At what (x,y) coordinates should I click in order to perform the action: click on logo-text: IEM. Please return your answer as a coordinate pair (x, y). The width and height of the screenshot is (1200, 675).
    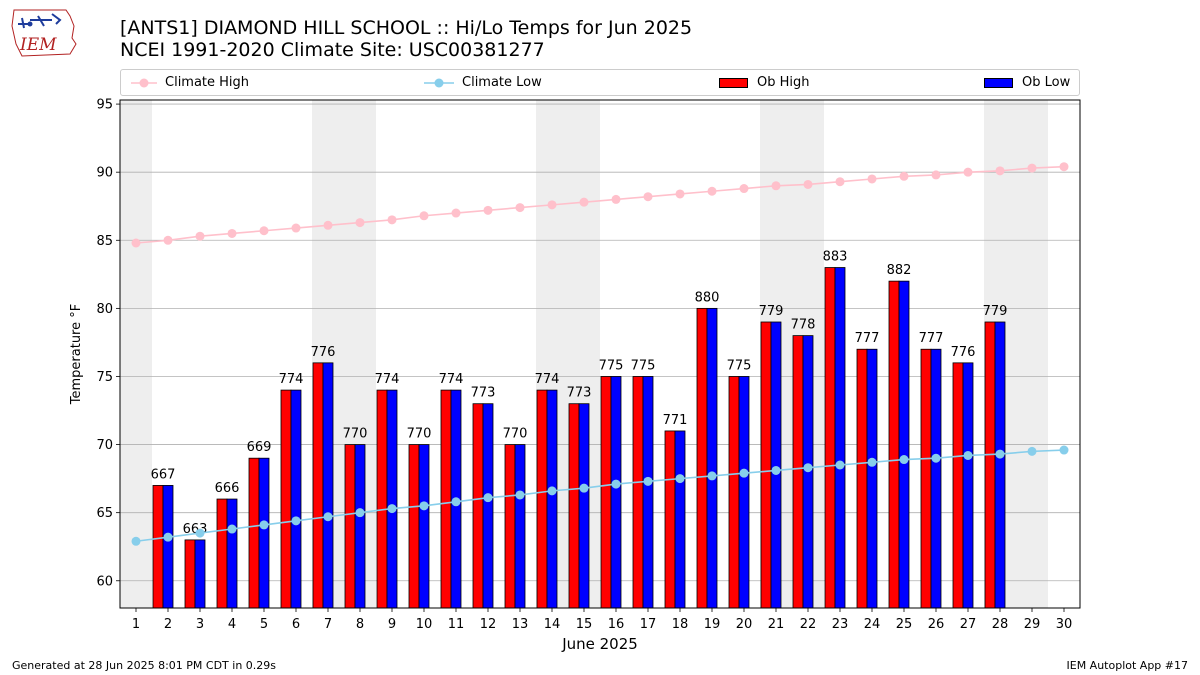
    Looking at the image, I should click on (38, 45).